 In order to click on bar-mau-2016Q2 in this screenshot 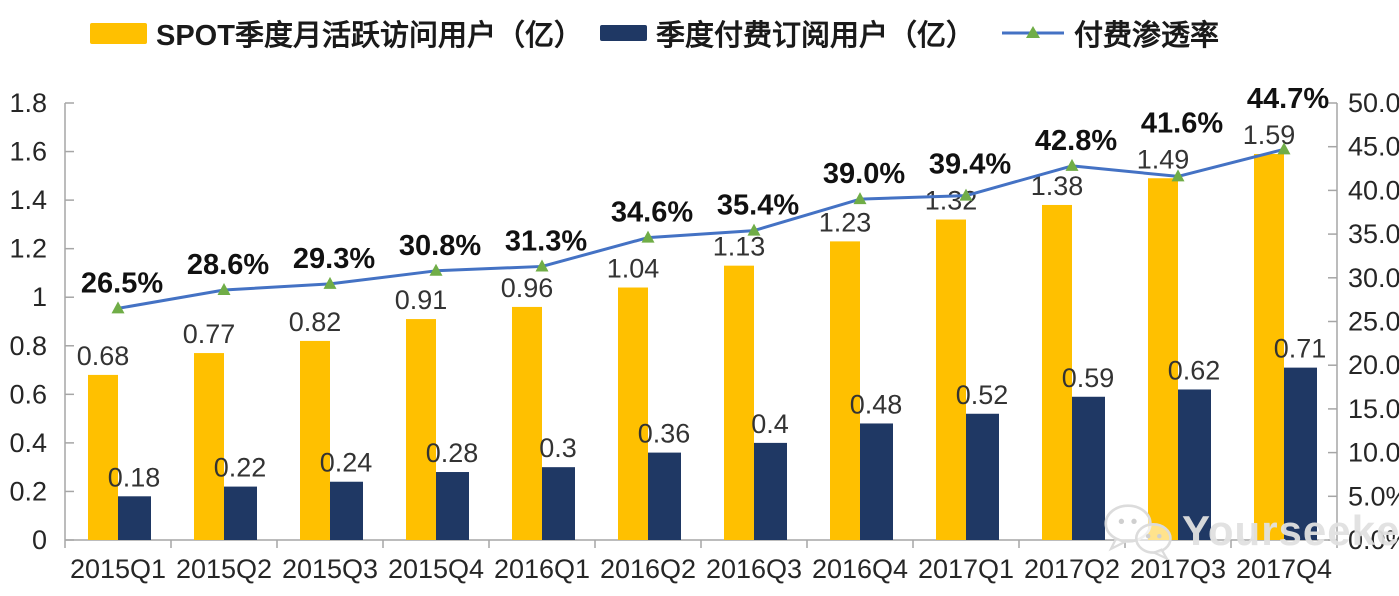, I will do `click(633, 413)`.